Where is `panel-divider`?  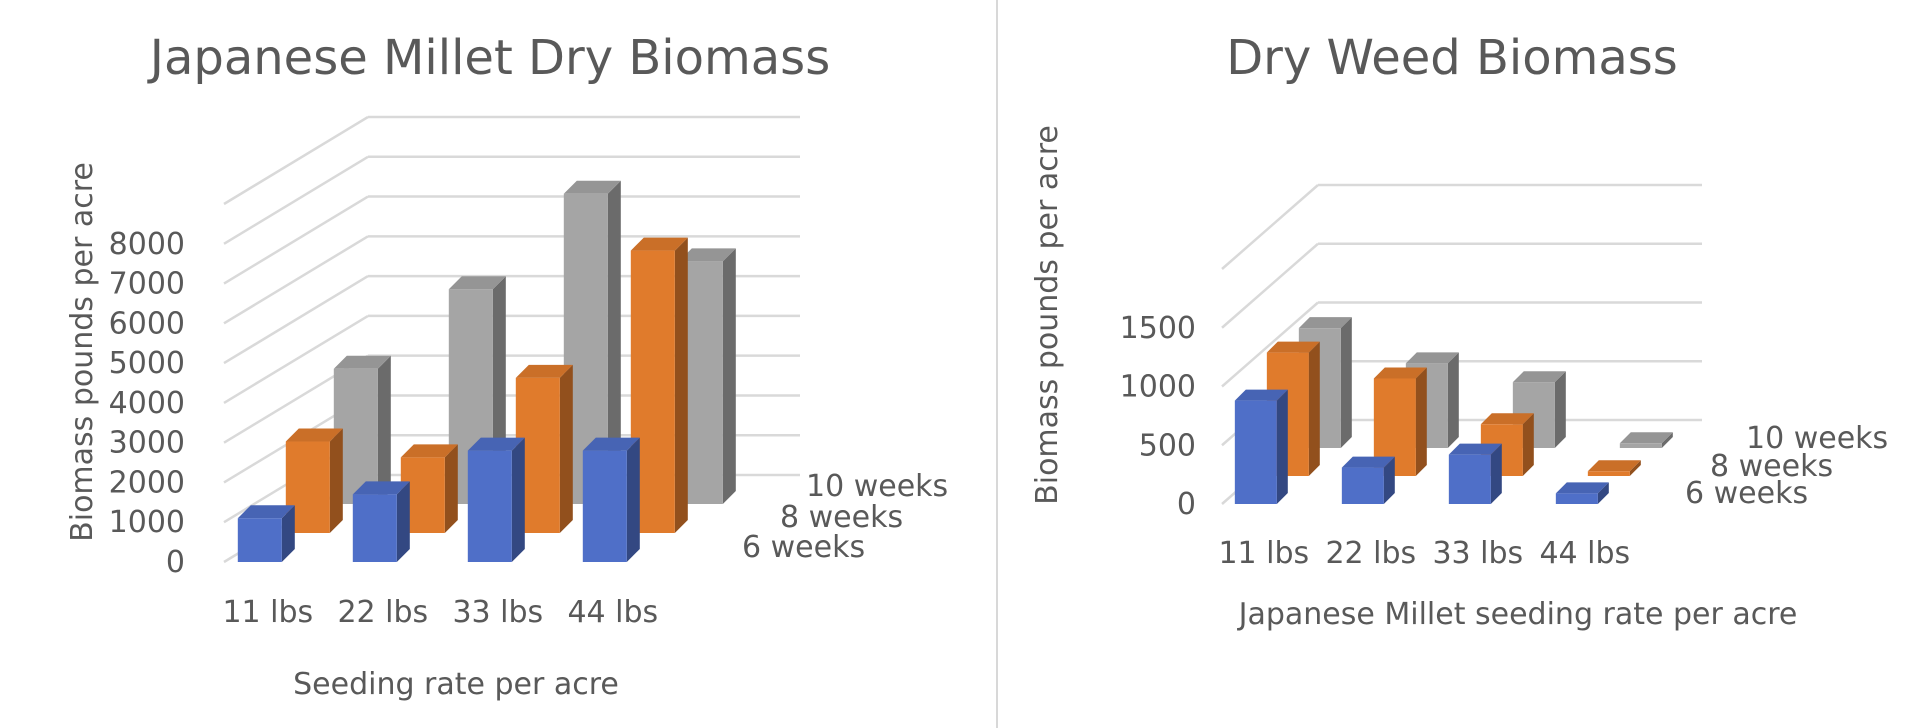
panel-divider is located at coordinates (997, 364).